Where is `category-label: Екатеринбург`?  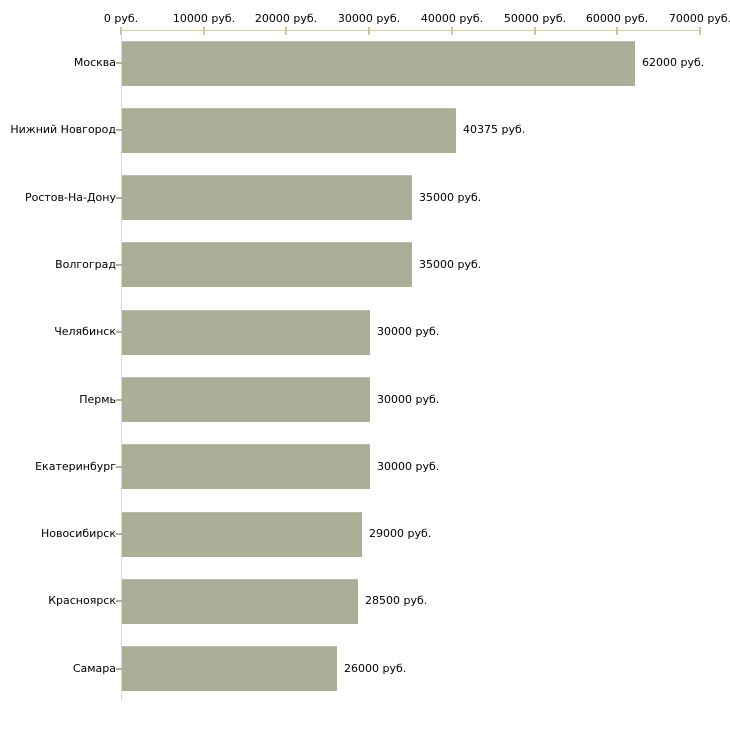
category-label: Екатеринбург is located at coordinates (75, 466).